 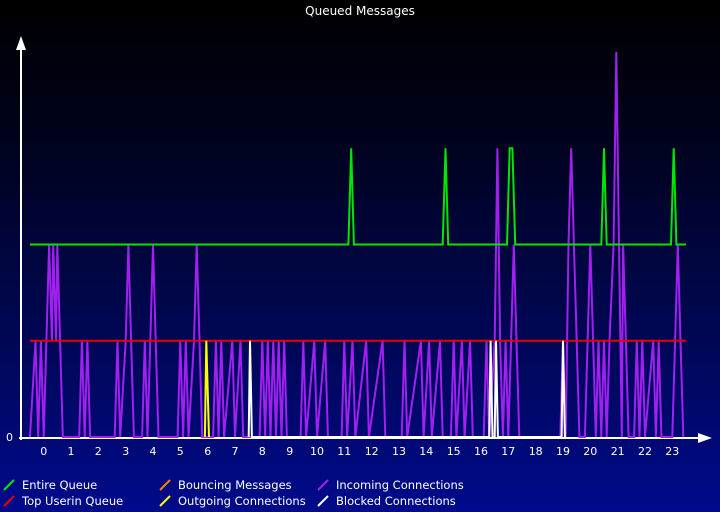 I want to click on legend-label: Outgoing Connections, so click(x=242, y=501).